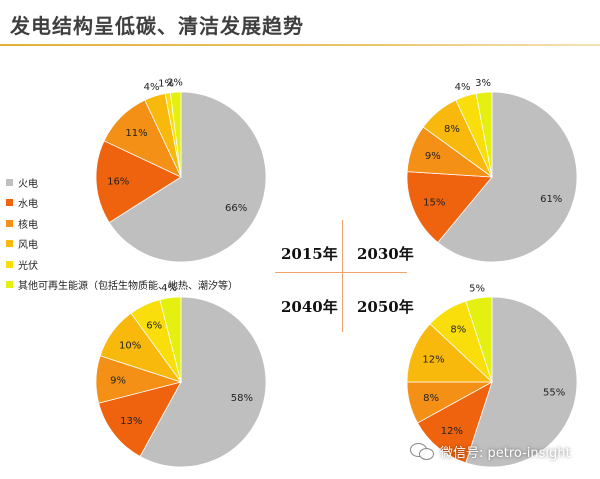 The image size is (600, 479). Describe the element at coordinates (450, 353) in the screenshot. I see `pie-slice-wind` at that location.